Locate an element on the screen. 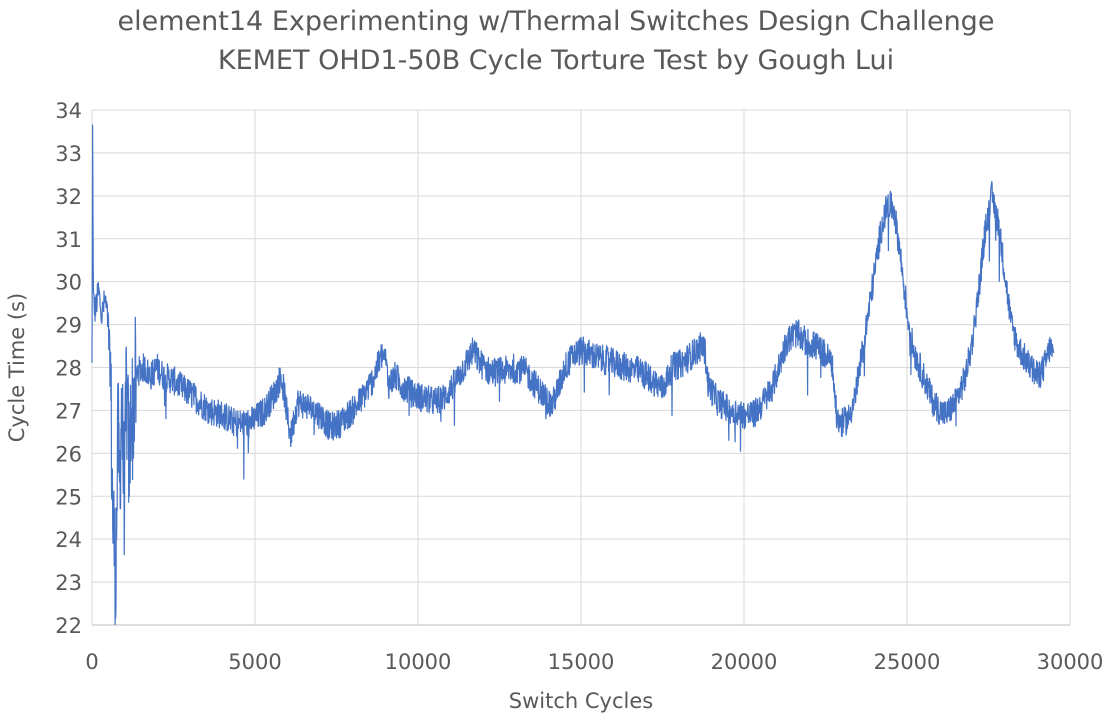 This screenshot has height=719, width=1112. y-tick-label: 32 is located at coordinates (68, 197).